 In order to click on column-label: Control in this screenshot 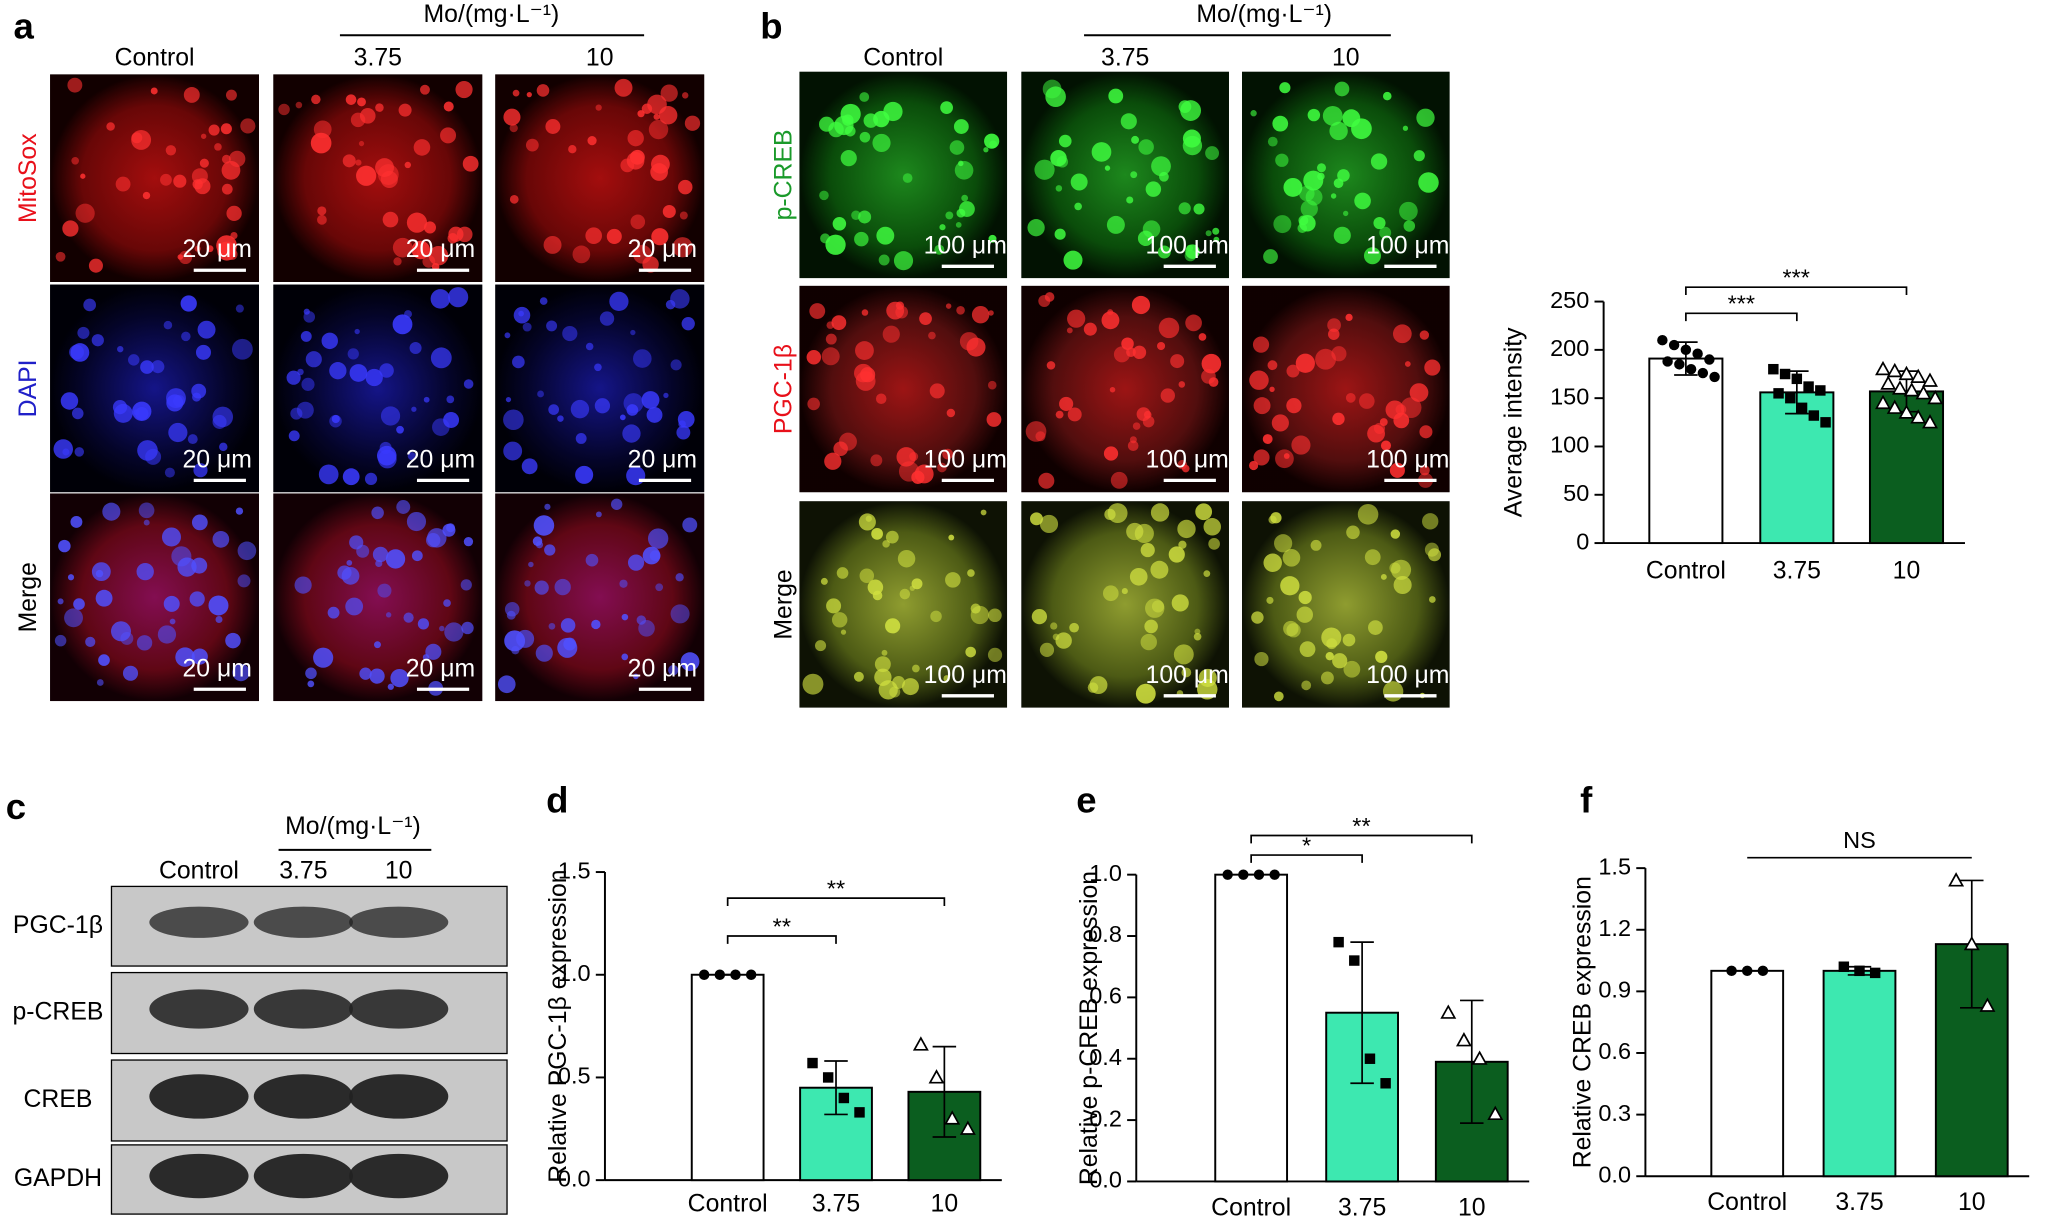, I will do `click(903, 57)`.